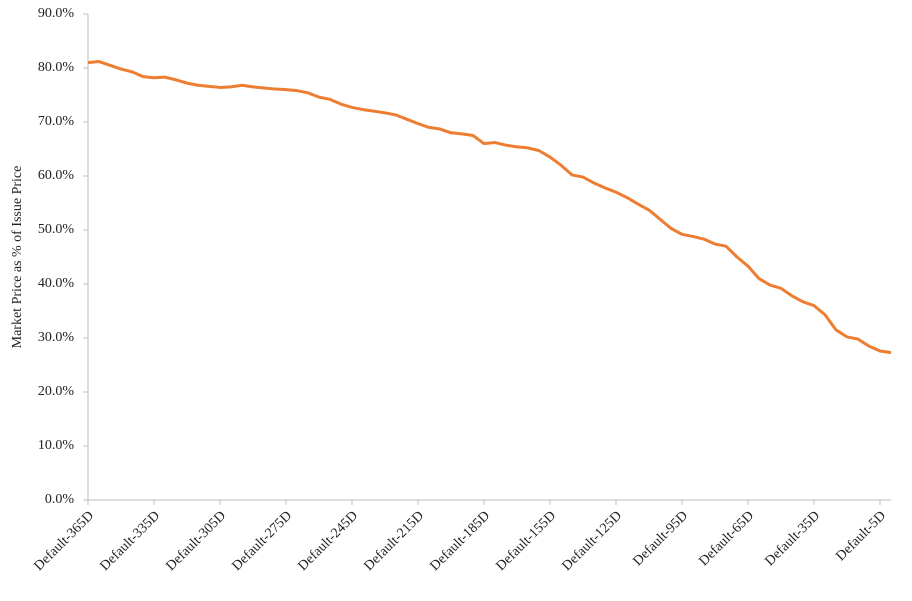 Image resolution: width=912 pixels, height=601 pixels. I want to click on x-tick-label: Default-185D, so click(461, 541).